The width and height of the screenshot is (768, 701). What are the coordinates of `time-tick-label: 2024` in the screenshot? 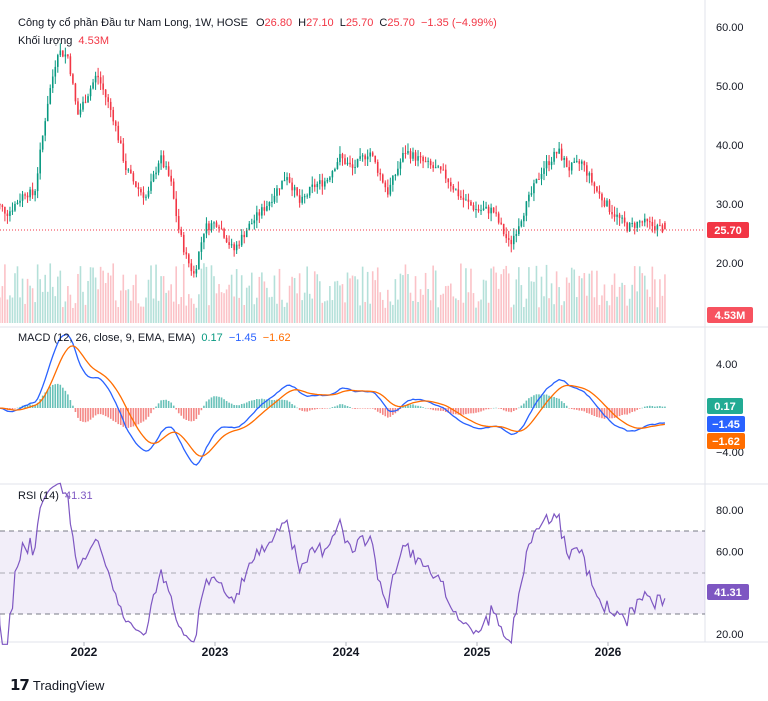 It's located at (346, 652).